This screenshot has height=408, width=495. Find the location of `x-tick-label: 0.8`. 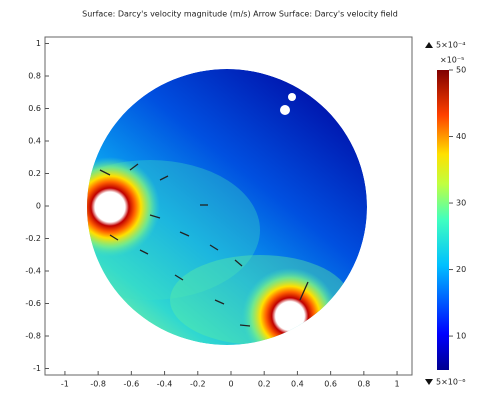

x-tick-label: 0.8 is located at coordinates (363, 384).